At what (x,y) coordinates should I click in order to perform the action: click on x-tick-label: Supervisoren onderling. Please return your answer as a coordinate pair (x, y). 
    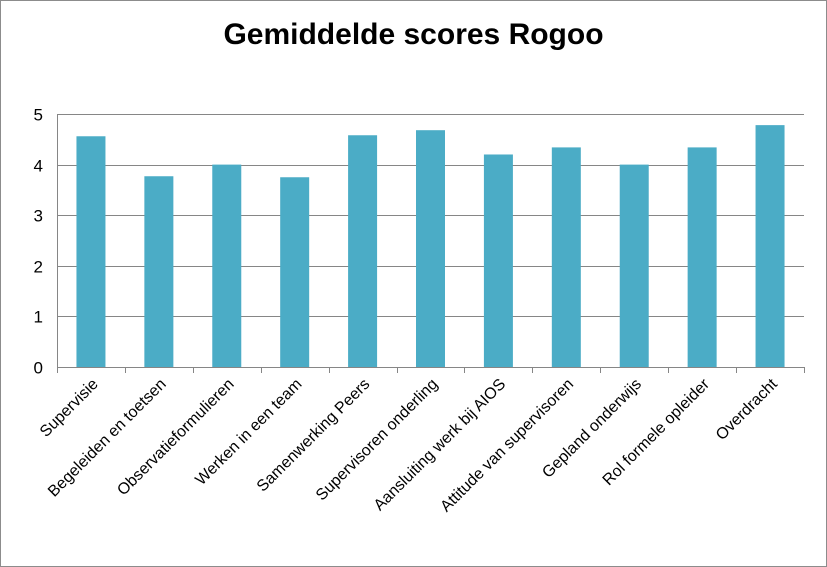
    Looking at the image, I should click on (377, 440).